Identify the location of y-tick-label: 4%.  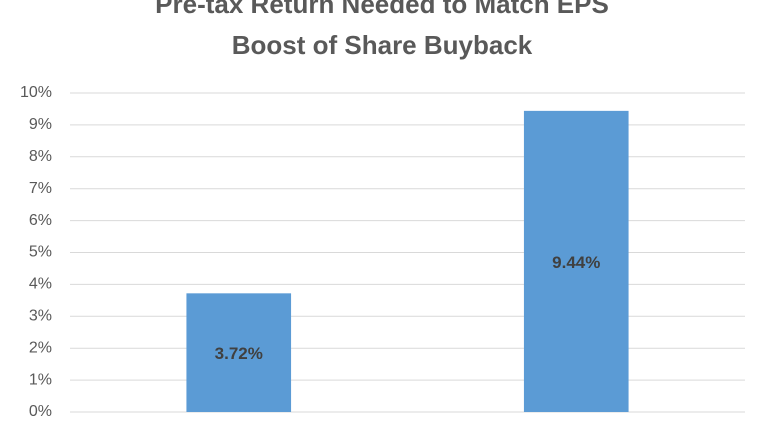
(40, 284).